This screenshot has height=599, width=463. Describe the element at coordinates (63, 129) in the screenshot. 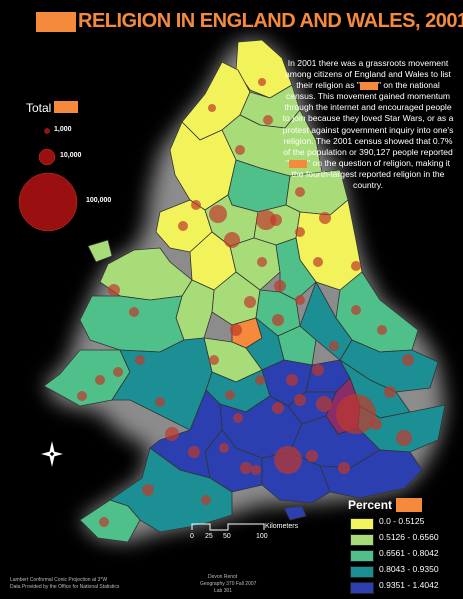

I see `size-legend-label-1000: 1,000` at that location.